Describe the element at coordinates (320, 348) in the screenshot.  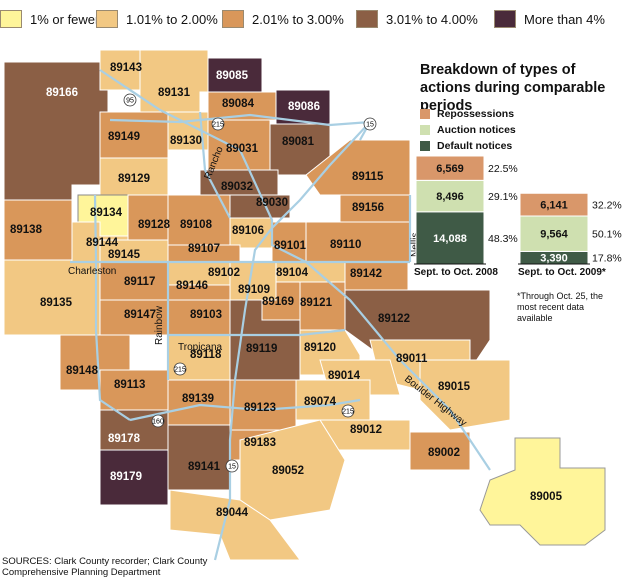
I see `zip-label: 89120` at that location.